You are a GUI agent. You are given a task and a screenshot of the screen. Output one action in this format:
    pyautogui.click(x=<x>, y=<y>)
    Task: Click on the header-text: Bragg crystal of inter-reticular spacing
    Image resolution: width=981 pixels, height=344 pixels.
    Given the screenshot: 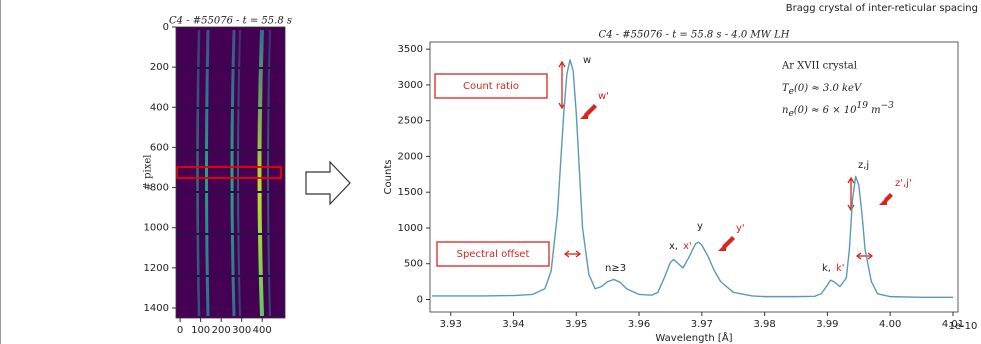 What is the action you would take?
    pyautogui.click(x=882, y=8)
    